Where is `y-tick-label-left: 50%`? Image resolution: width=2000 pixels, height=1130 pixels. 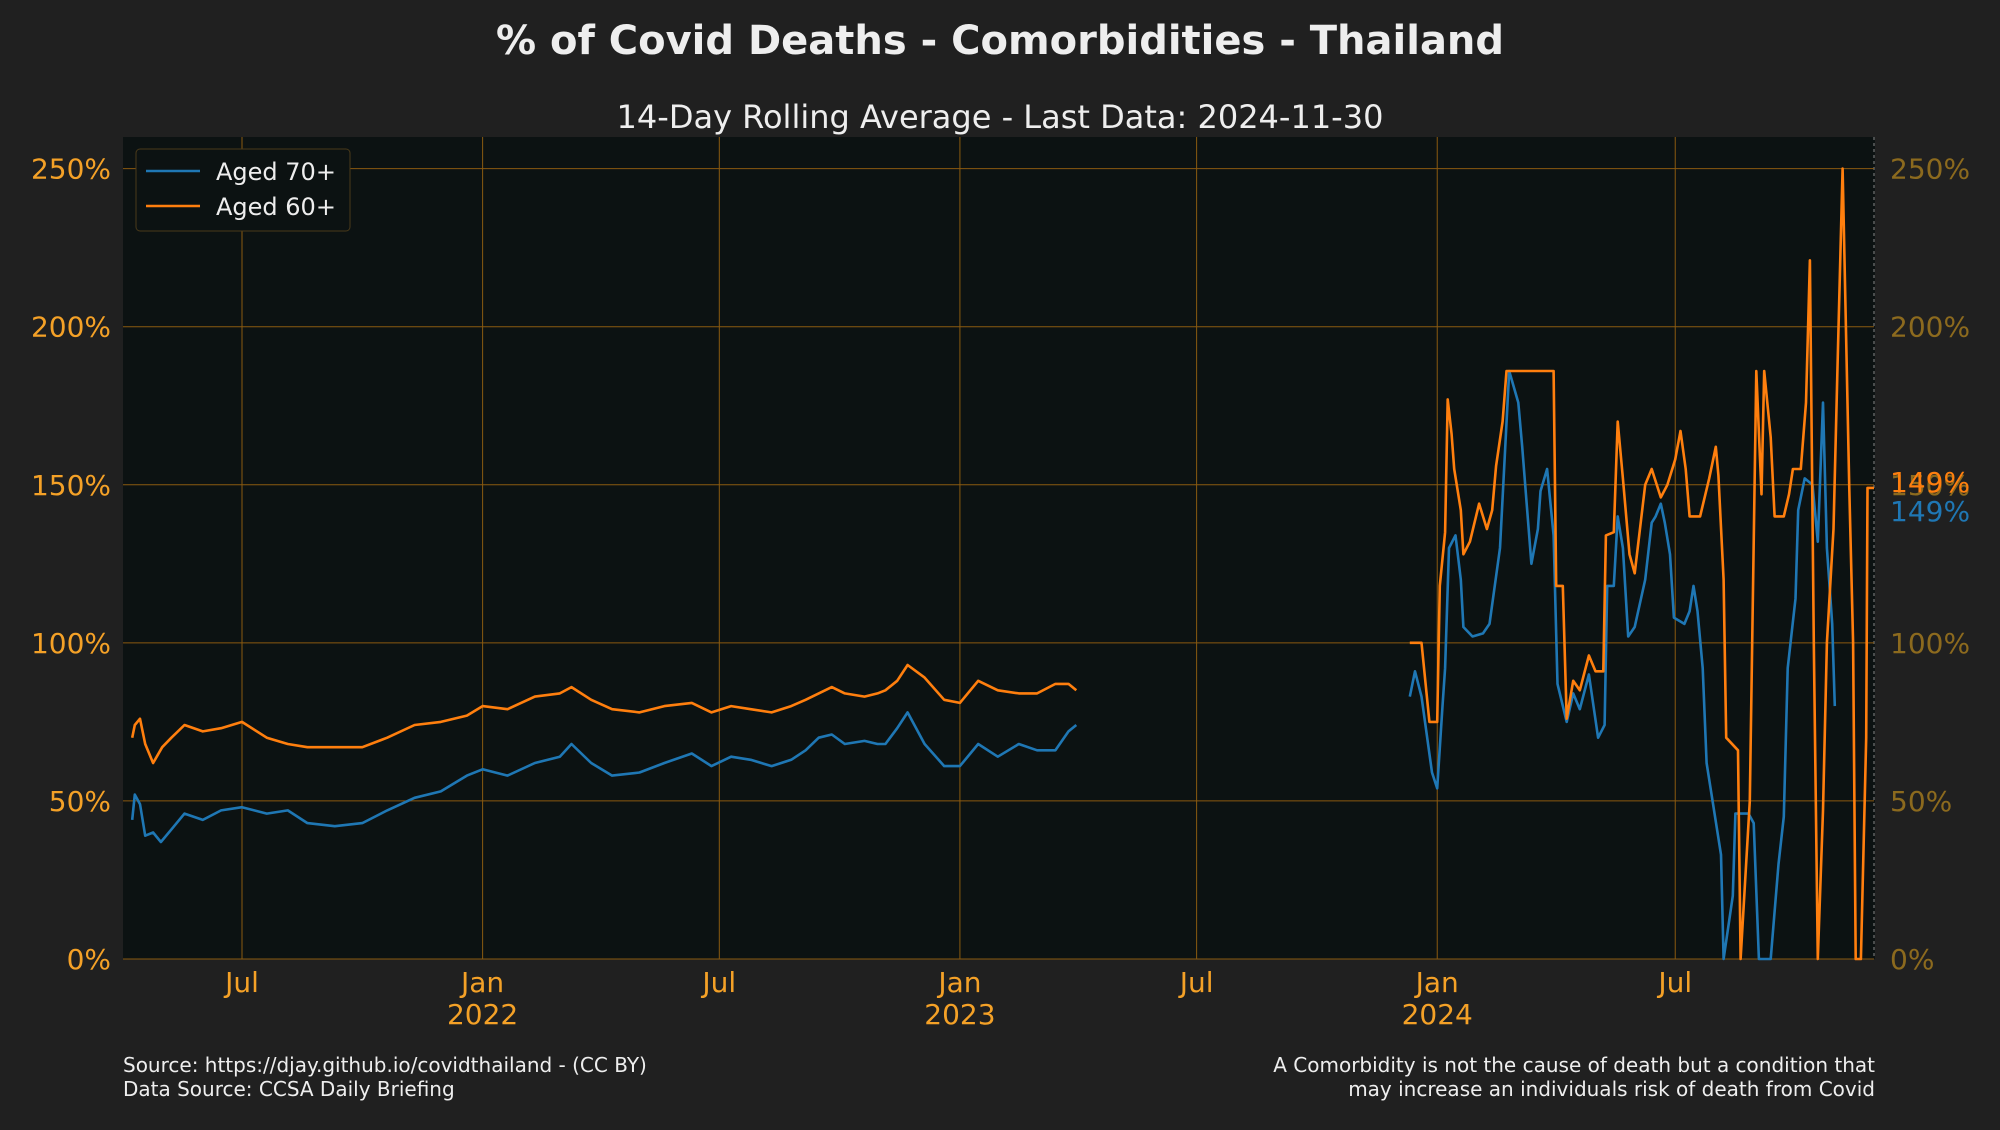
y-tick-label-left: 50% is located at coordinates (80, 801).